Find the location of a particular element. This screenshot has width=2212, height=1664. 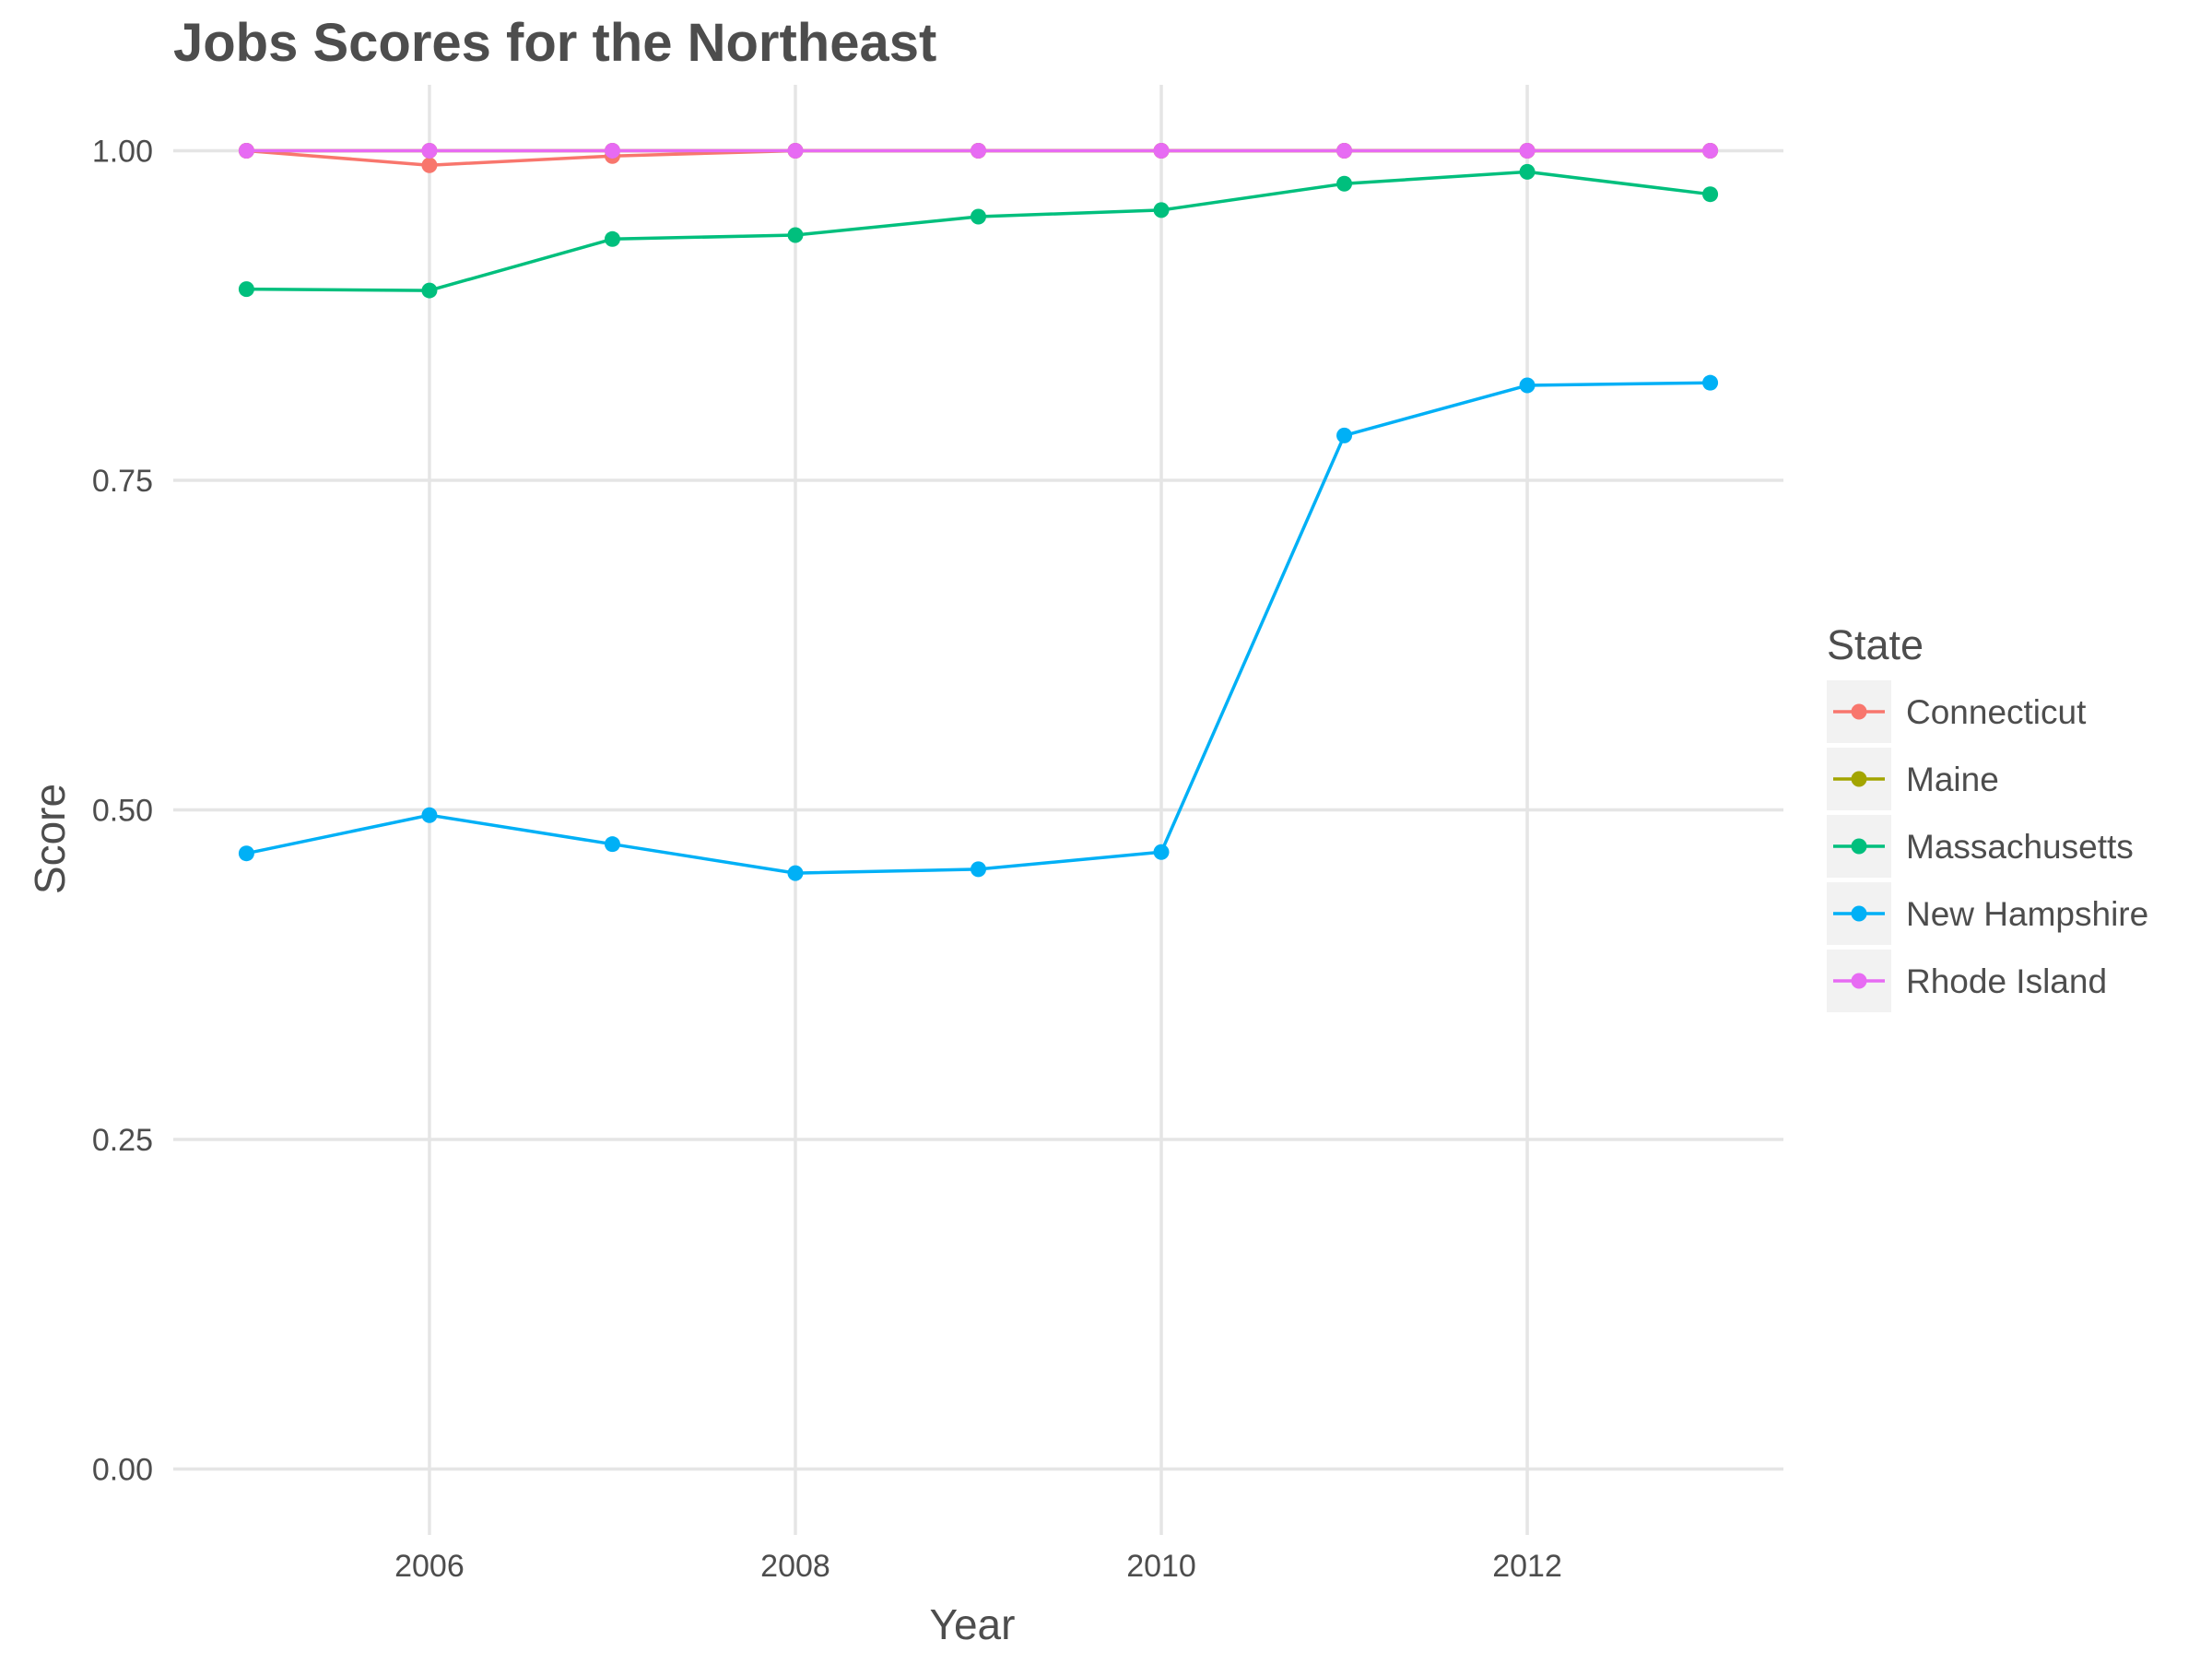

x-tick-label: 2010 is located at coordinates (1161, 1566).